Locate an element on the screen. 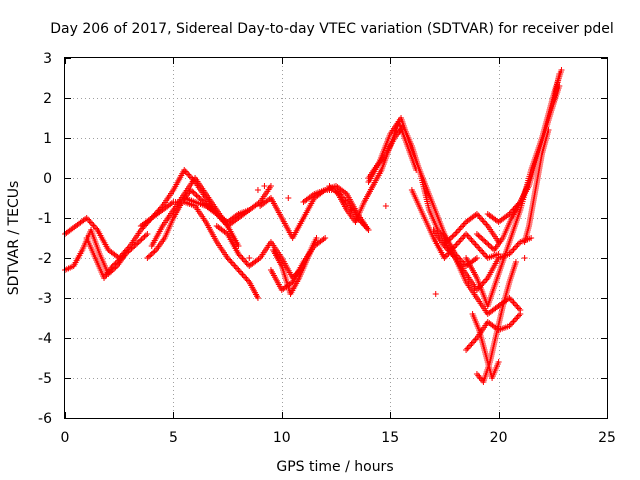 This screenshot has width=640, height=480. y-tick-label: -6 is located at coordinates (45, 419).